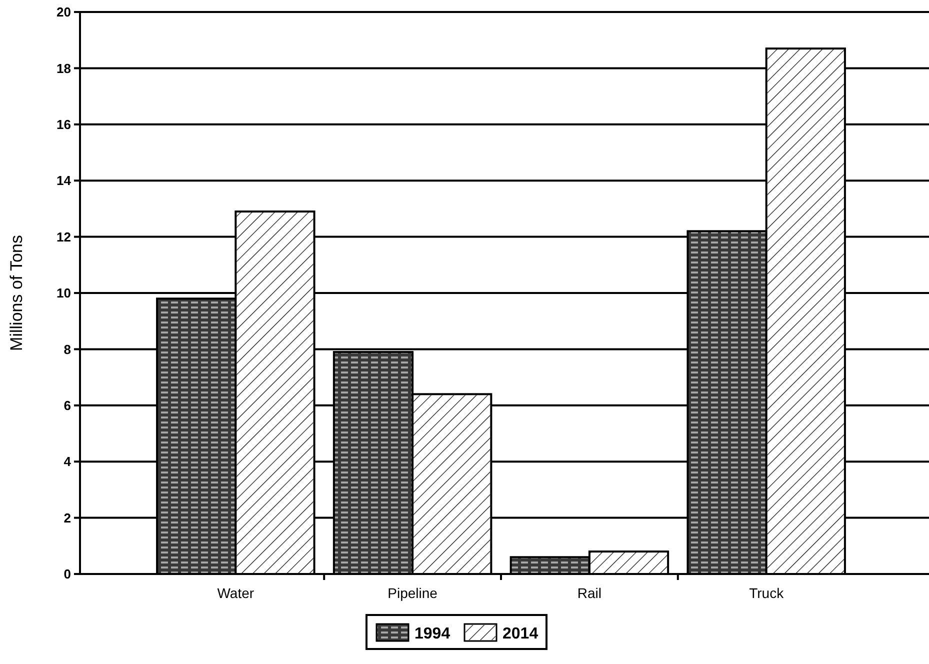 Image resolution: width=929 pixels, height=664 pixels. What do you see at coordinates (235, 593) in the screenshot?
I see `x-tick-label: Water` at bounding box center [235, 593].